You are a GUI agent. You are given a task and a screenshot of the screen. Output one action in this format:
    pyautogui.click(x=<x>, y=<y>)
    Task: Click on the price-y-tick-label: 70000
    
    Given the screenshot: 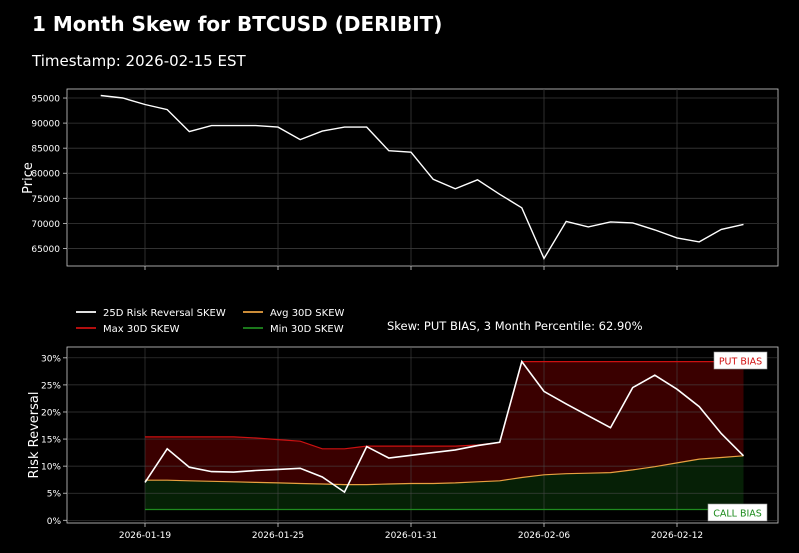 What is the action you would take?
    pyautogui.click(x=45, y=225)
    